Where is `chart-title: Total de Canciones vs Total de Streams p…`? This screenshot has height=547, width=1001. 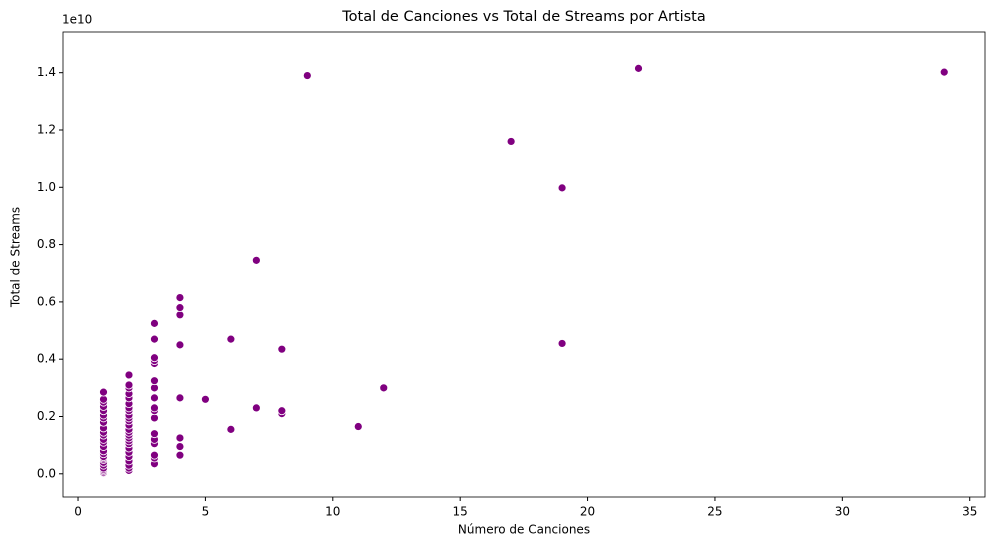
chart-title: Total de Canciones vs Total de Streams p… is located at coordinates (523, 17).